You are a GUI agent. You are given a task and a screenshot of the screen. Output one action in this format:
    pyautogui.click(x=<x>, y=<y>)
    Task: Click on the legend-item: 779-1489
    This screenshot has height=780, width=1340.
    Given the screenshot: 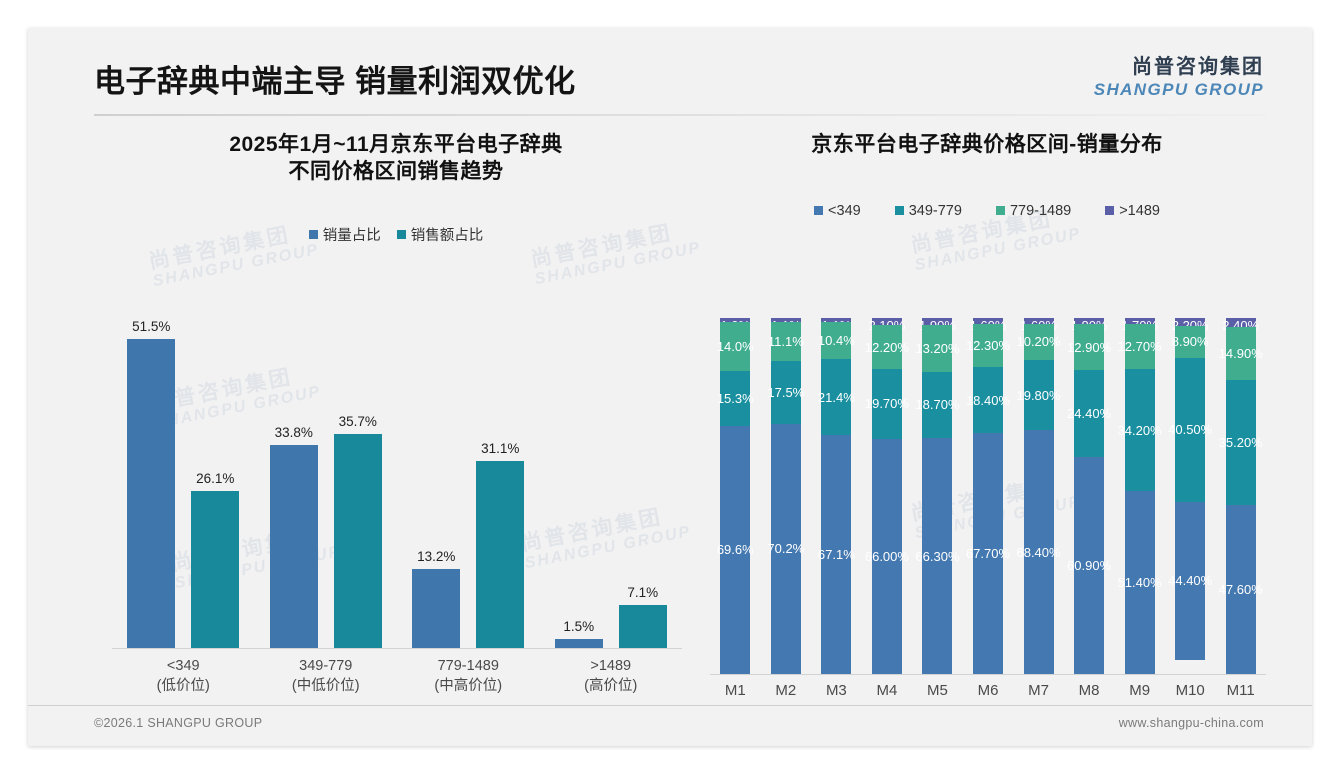 What is the action you would take?
    pyautogui.click(x=1033, y=211)
    